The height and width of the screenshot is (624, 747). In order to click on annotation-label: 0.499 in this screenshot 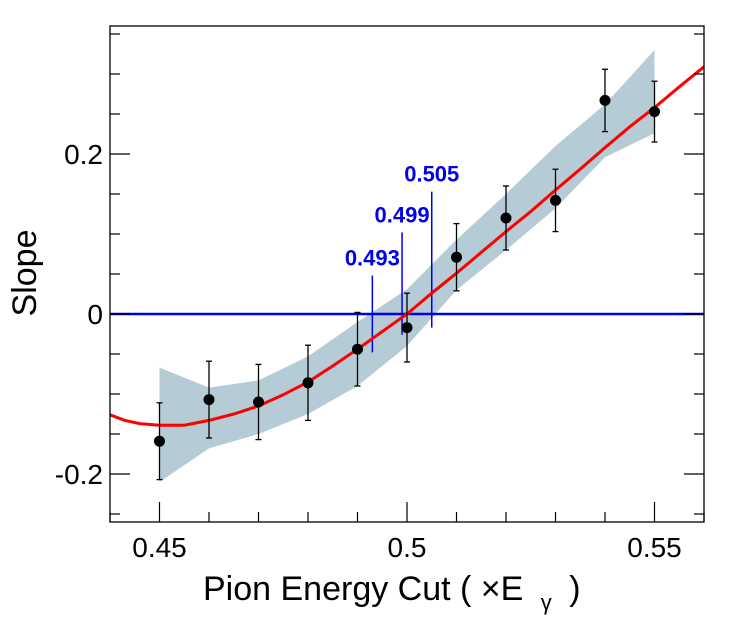, I will do `click(402, 214)`.